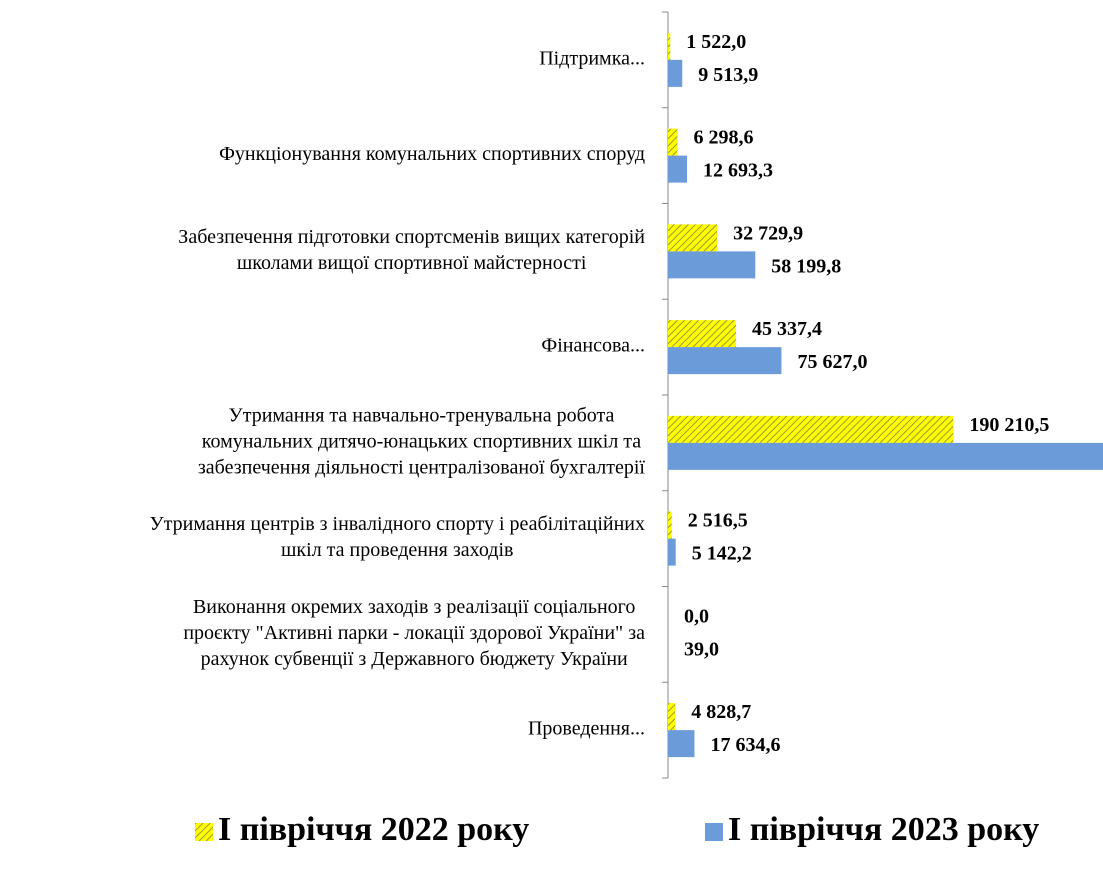 This screenshot has height=875, width=1103. Describe the element at coordinates (768, 233) in the screenshot. I see `value-label: 32 729,9` at that location.